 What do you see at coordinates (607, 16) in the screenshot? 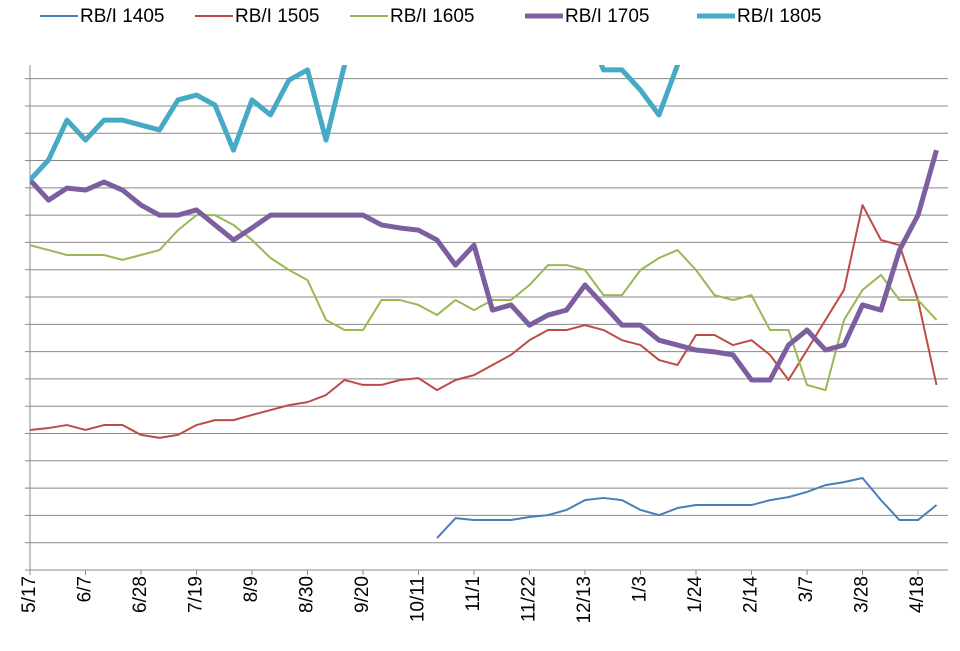
I see `legend-label: RB/I 1705` at bounding box center [607, 16].